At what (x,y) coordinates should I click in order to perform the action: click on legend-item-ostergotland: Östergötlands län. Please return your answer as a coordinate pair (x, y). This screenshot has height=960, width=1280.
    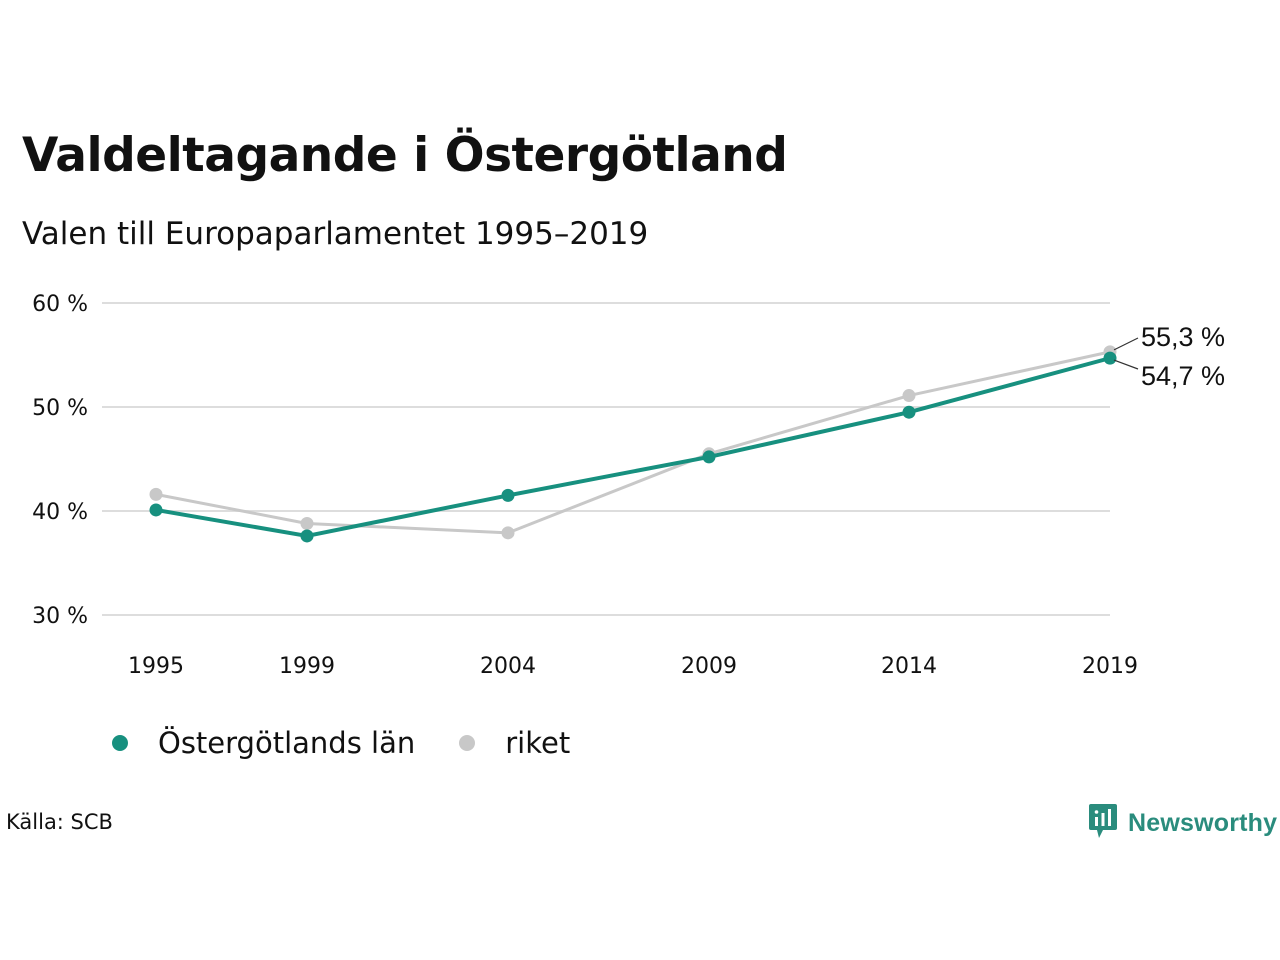
    Looking at the image, I should click on (263, 743).